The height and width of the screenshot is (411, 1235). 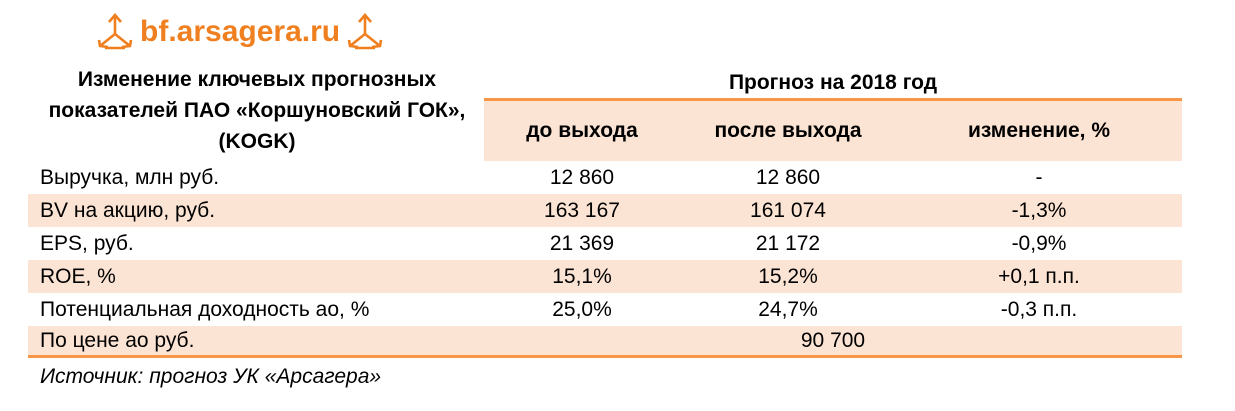 What do you see at coordinates (1039, 309) in the screenshot?
I see `value-change: -0,3 п.п.` at bounding box center [1039, 309].